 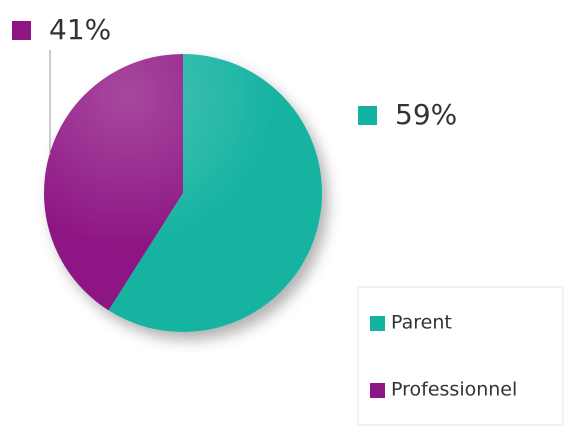 I want to click on data-label: 59%, so click(x=426, y=114).